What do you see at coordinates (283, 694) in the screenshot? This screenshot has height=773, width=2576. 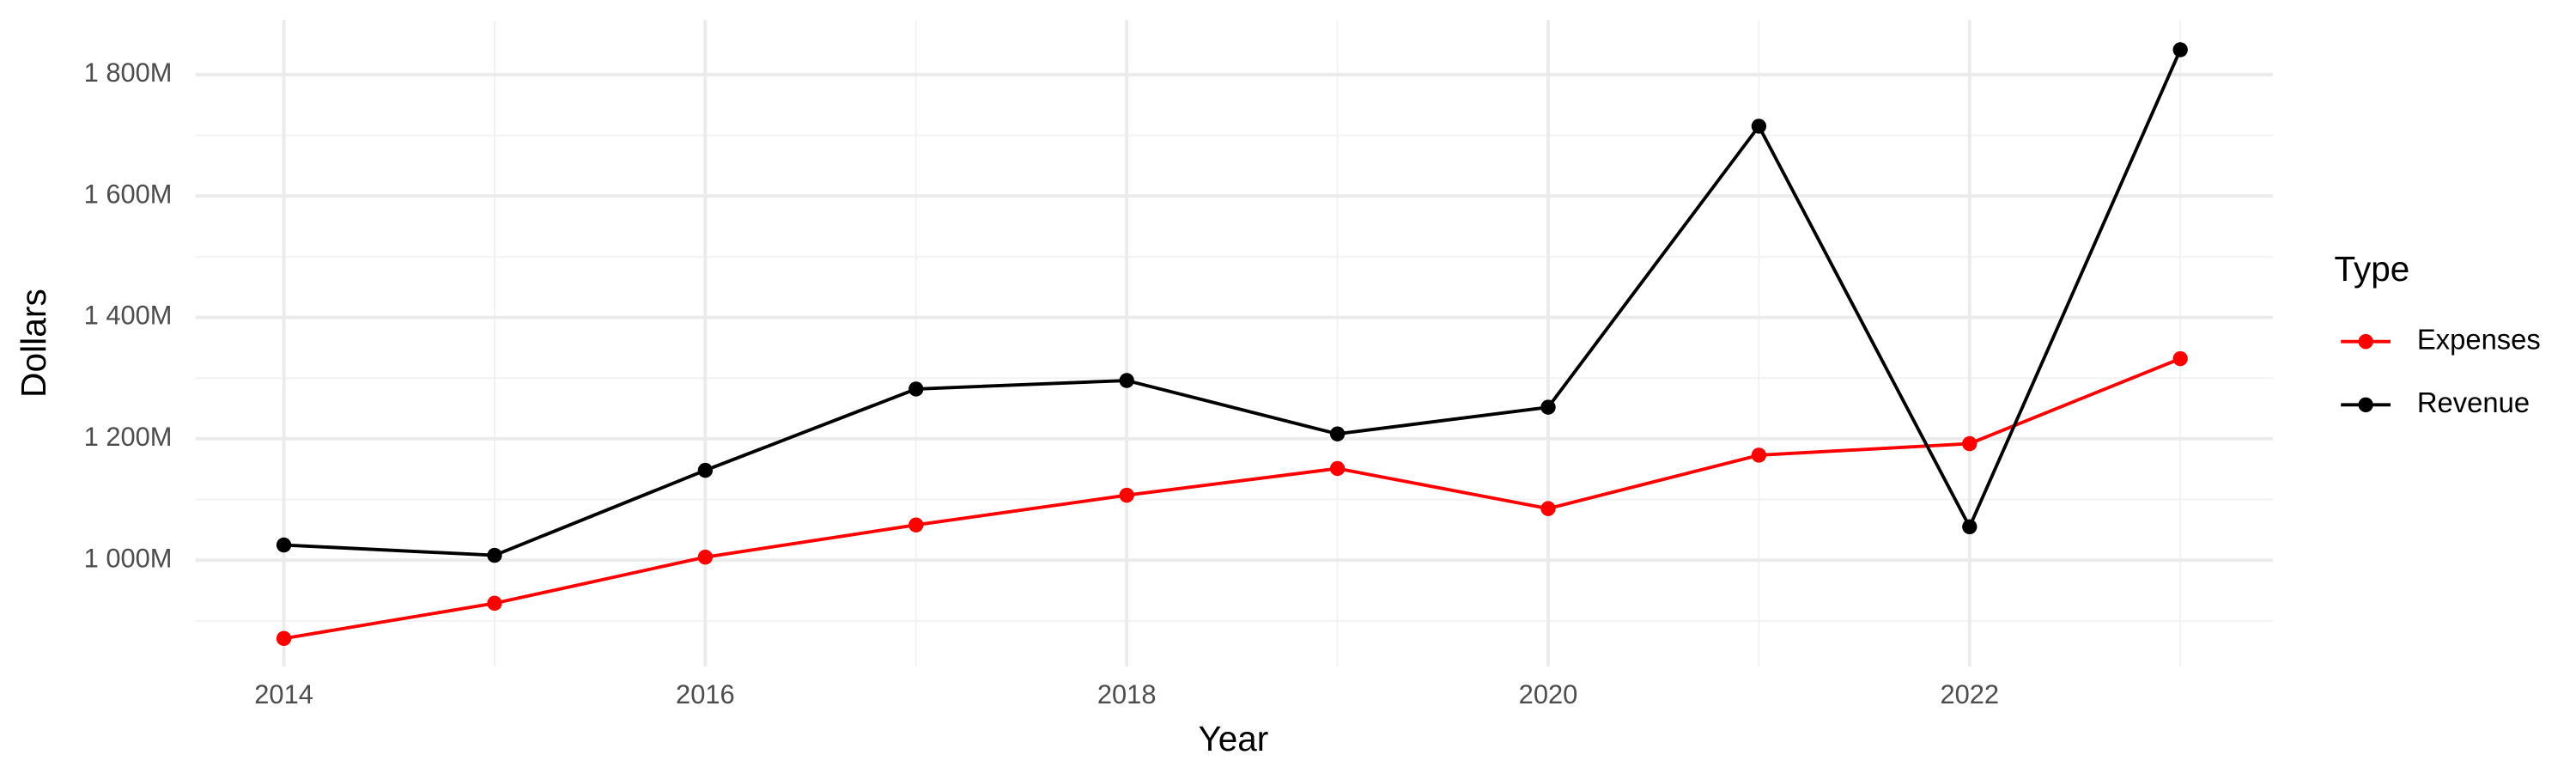 I see `x-tick-label: 2014` at bounding box center [283, 694].